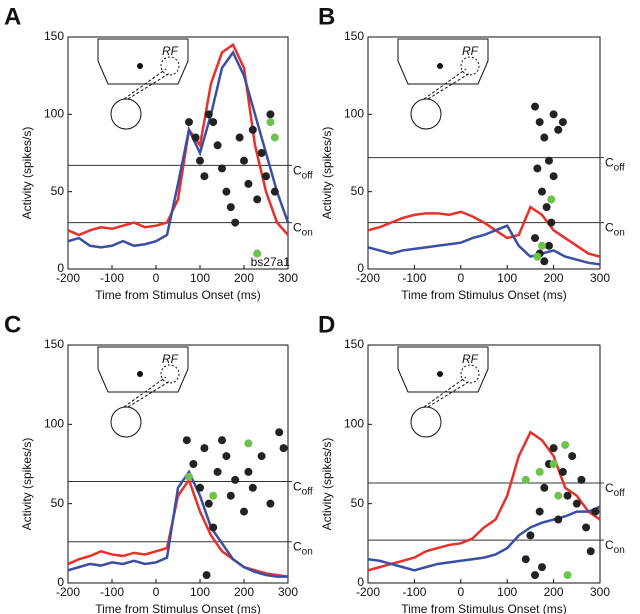  Describe the element at coordinates (58, 503) in the screenshot. I see `y-tick-label: 50` at that location.